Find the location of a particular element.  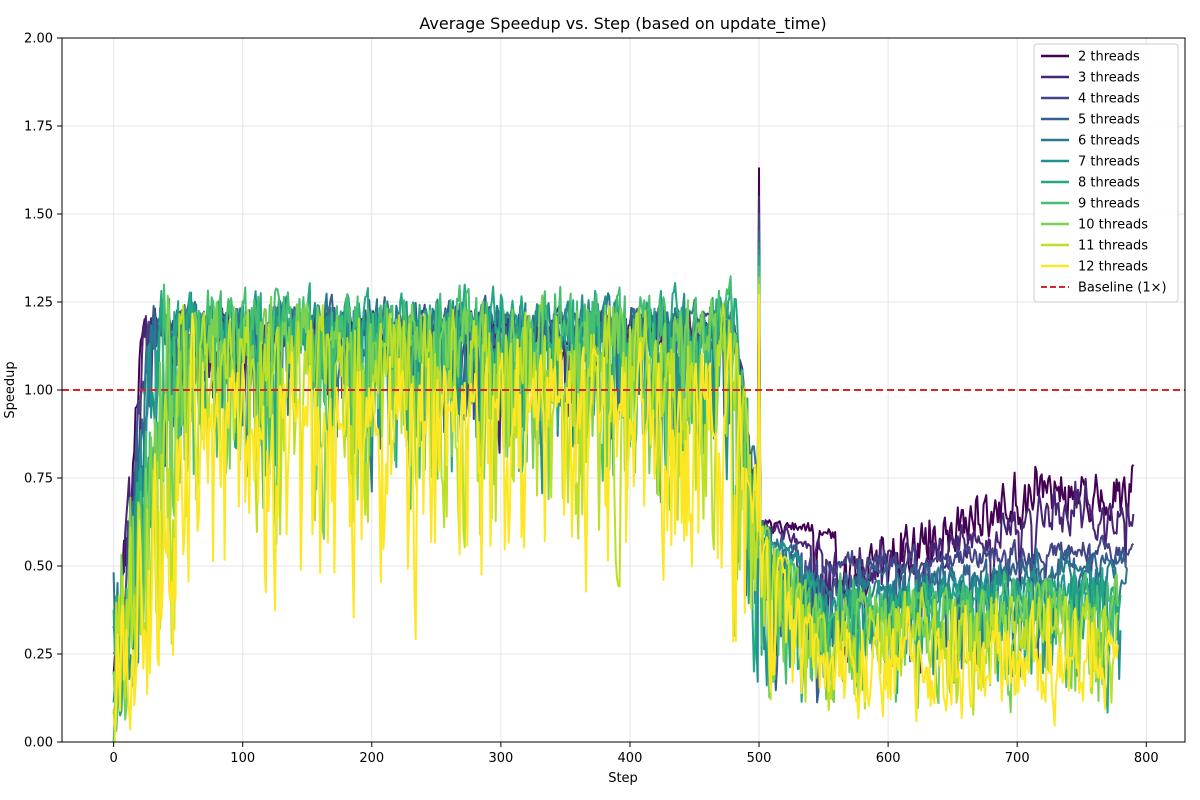

legend-label: 7 threads is located at coordinates (1109, 162).